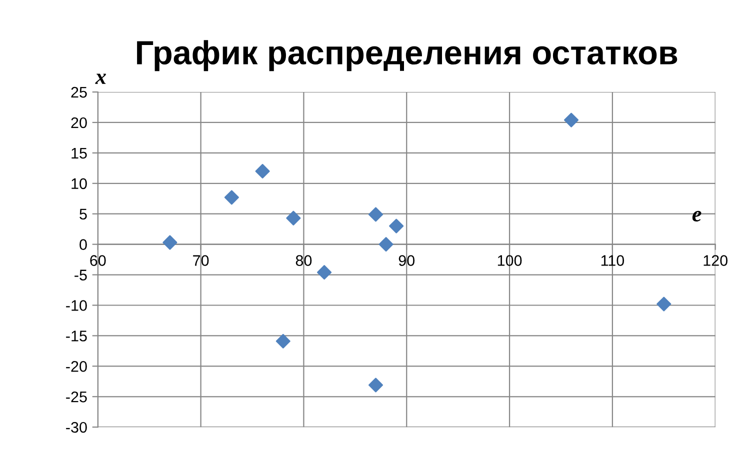 Image resolution: width=753 pixels, height=451 pixels. I want to click on y-tick-label: -15, so click(76, 336).